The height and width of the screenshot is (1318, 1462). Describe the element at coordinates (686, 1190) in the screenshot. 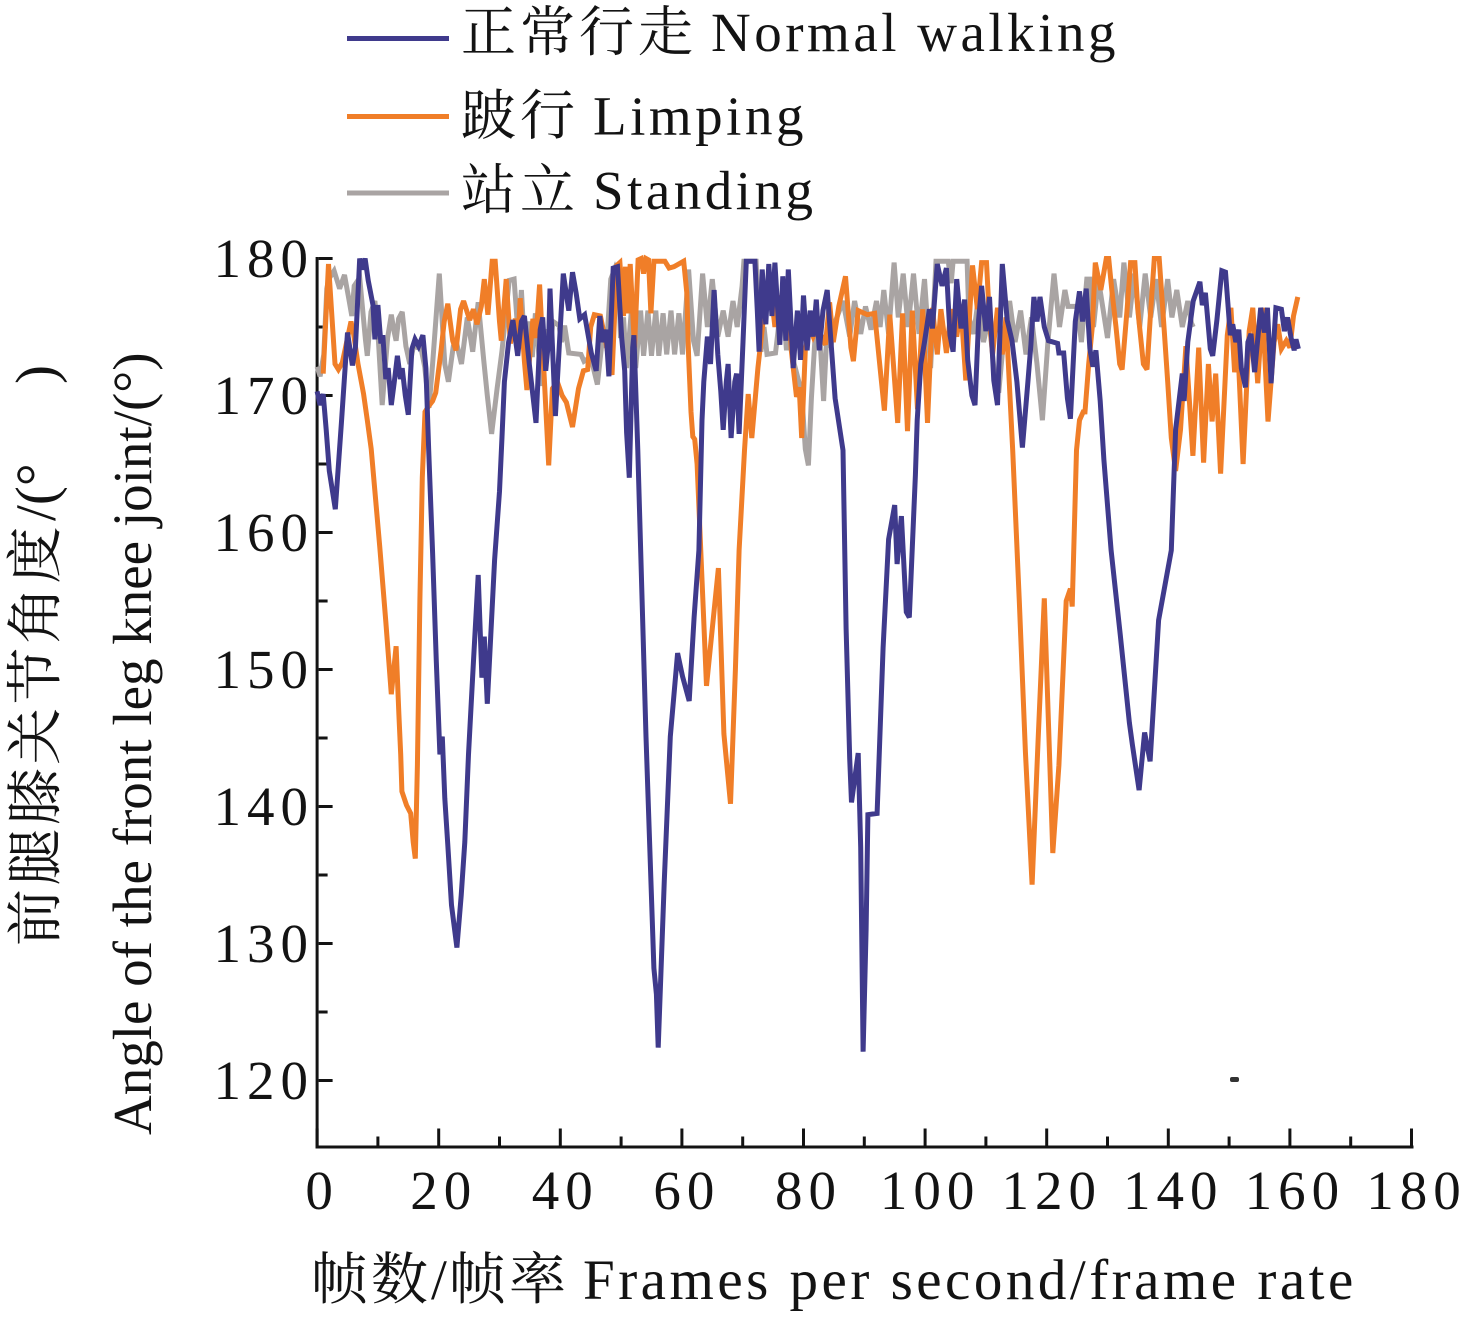

I see `svg-text: 60` at that location.